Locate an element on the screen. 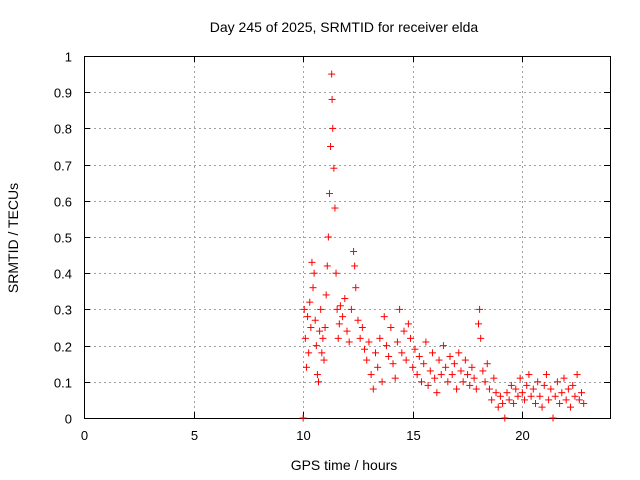  x-tick-label: 5 is located at coordinates (194, 435).